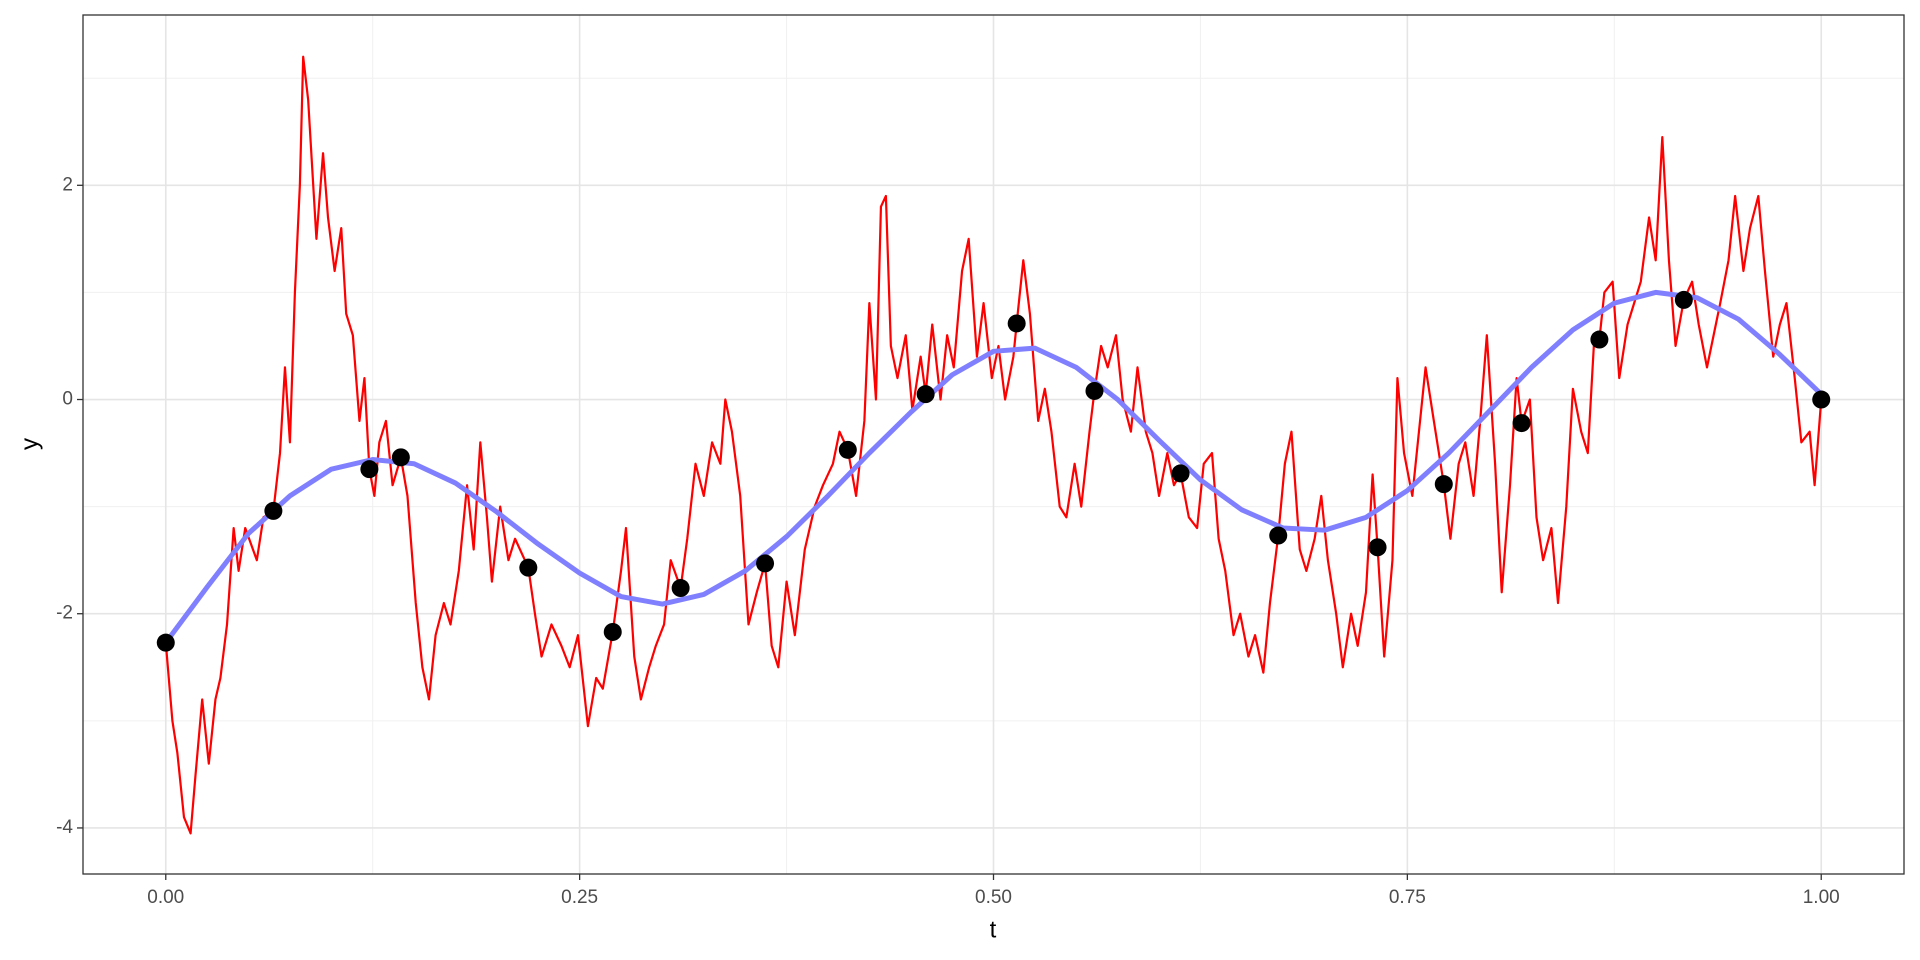  Describe the element at coordinates (1407, 897) in the screenshot. I see `x-tick-label: 0.75` at that location.